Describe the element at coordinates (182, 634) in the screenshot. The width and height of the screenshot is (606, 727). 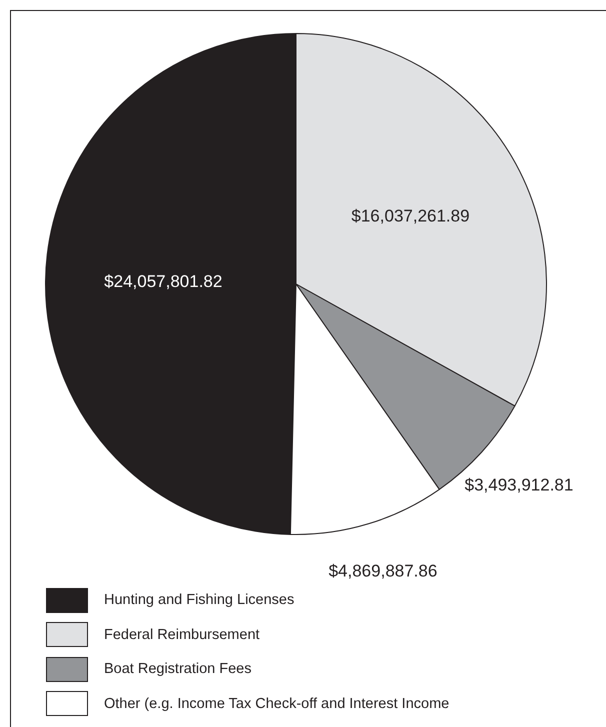
I see `legend-label: Federal Reimbursement` at that location.